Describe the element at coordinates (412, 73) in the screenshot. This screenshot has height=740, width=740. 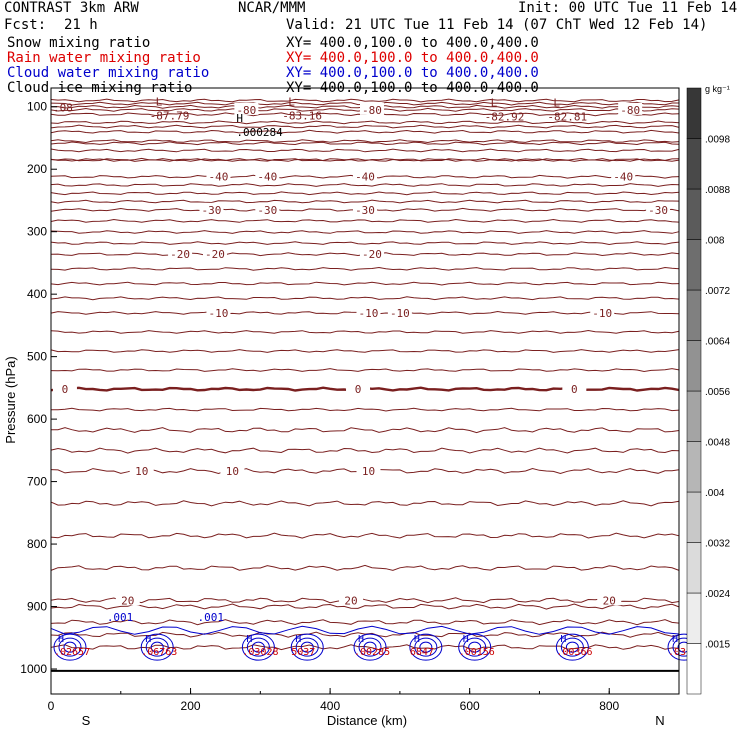
I see `field-xy-cloud-water: XY= 400.0,100.0 to 400.0,400.0` at that location.